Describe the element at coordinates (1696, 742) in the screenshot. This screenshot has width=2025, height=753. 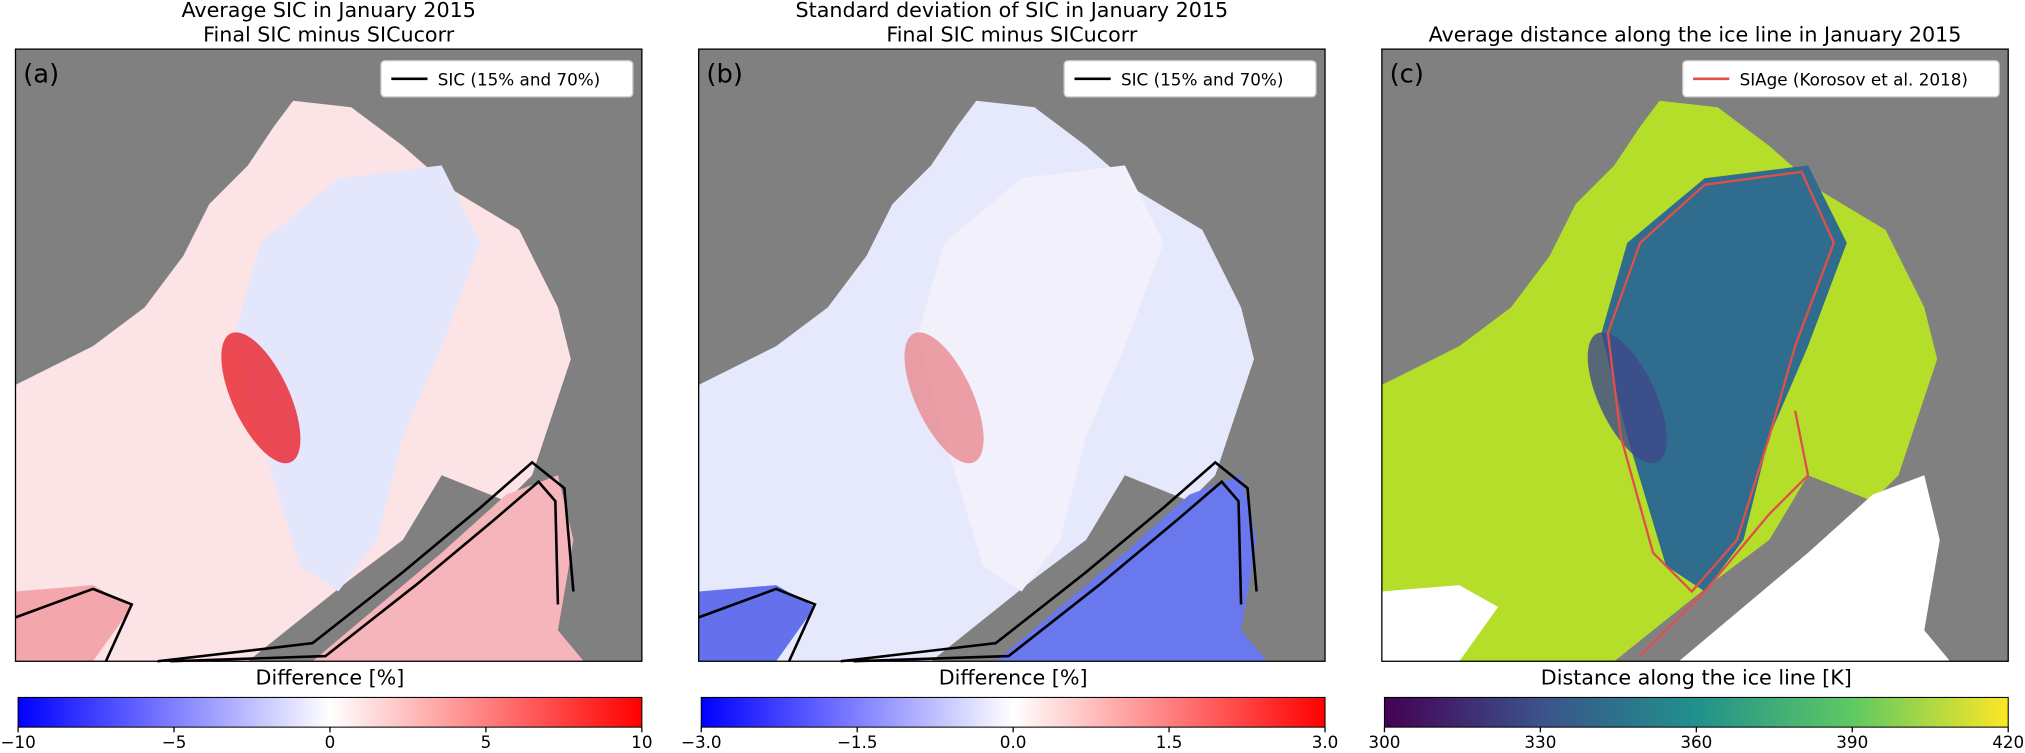
I see `colorbar-tick-label: 360` at that location.